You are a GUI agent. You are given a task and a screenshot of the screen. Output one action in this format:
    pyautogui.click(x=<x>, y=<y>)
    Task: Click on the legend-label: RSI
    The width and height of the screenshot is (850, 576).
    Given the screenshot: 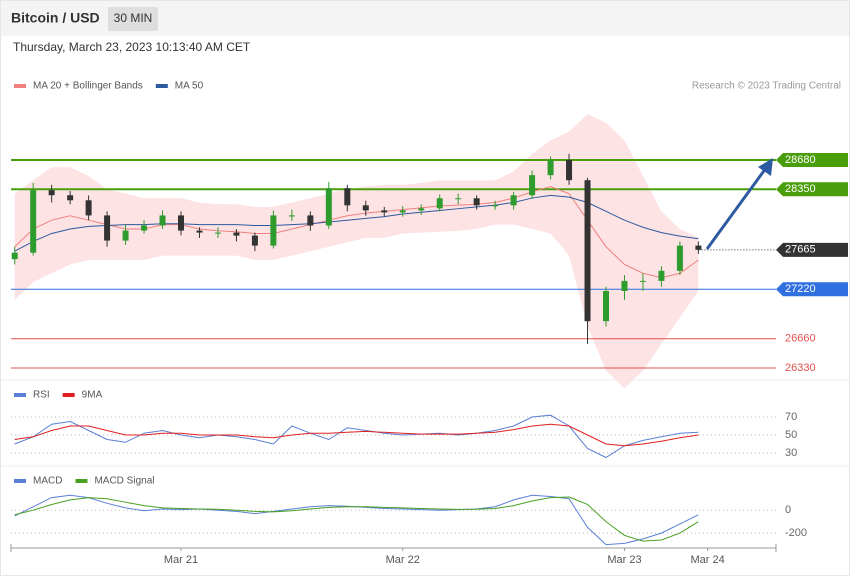 What is the action you would take?
    pyautogui.click(x=41, y=395)
    